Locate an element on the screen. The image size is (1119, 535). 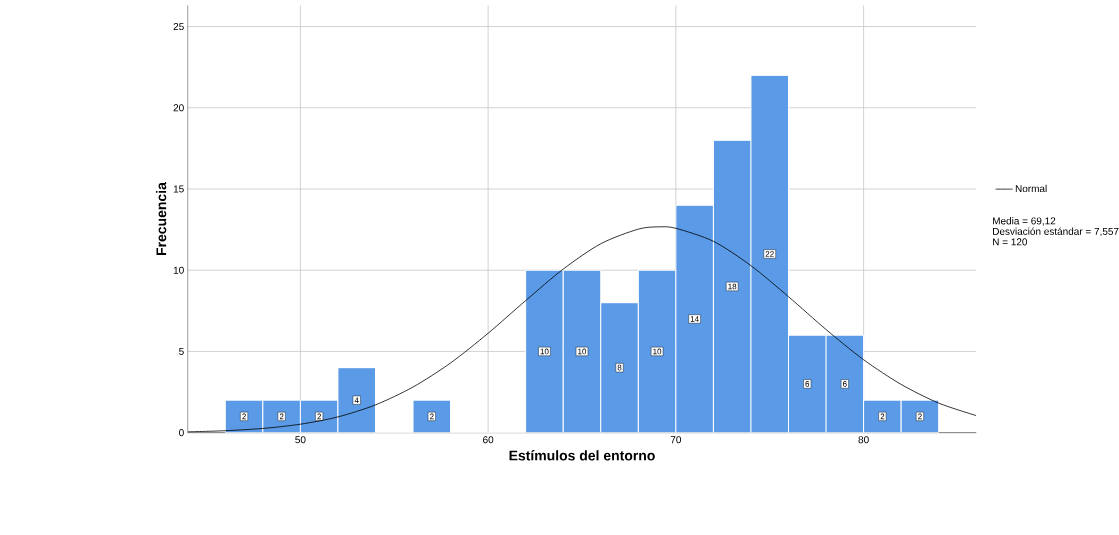
x-tick-label: 50 is located at coordinates (300, 440).